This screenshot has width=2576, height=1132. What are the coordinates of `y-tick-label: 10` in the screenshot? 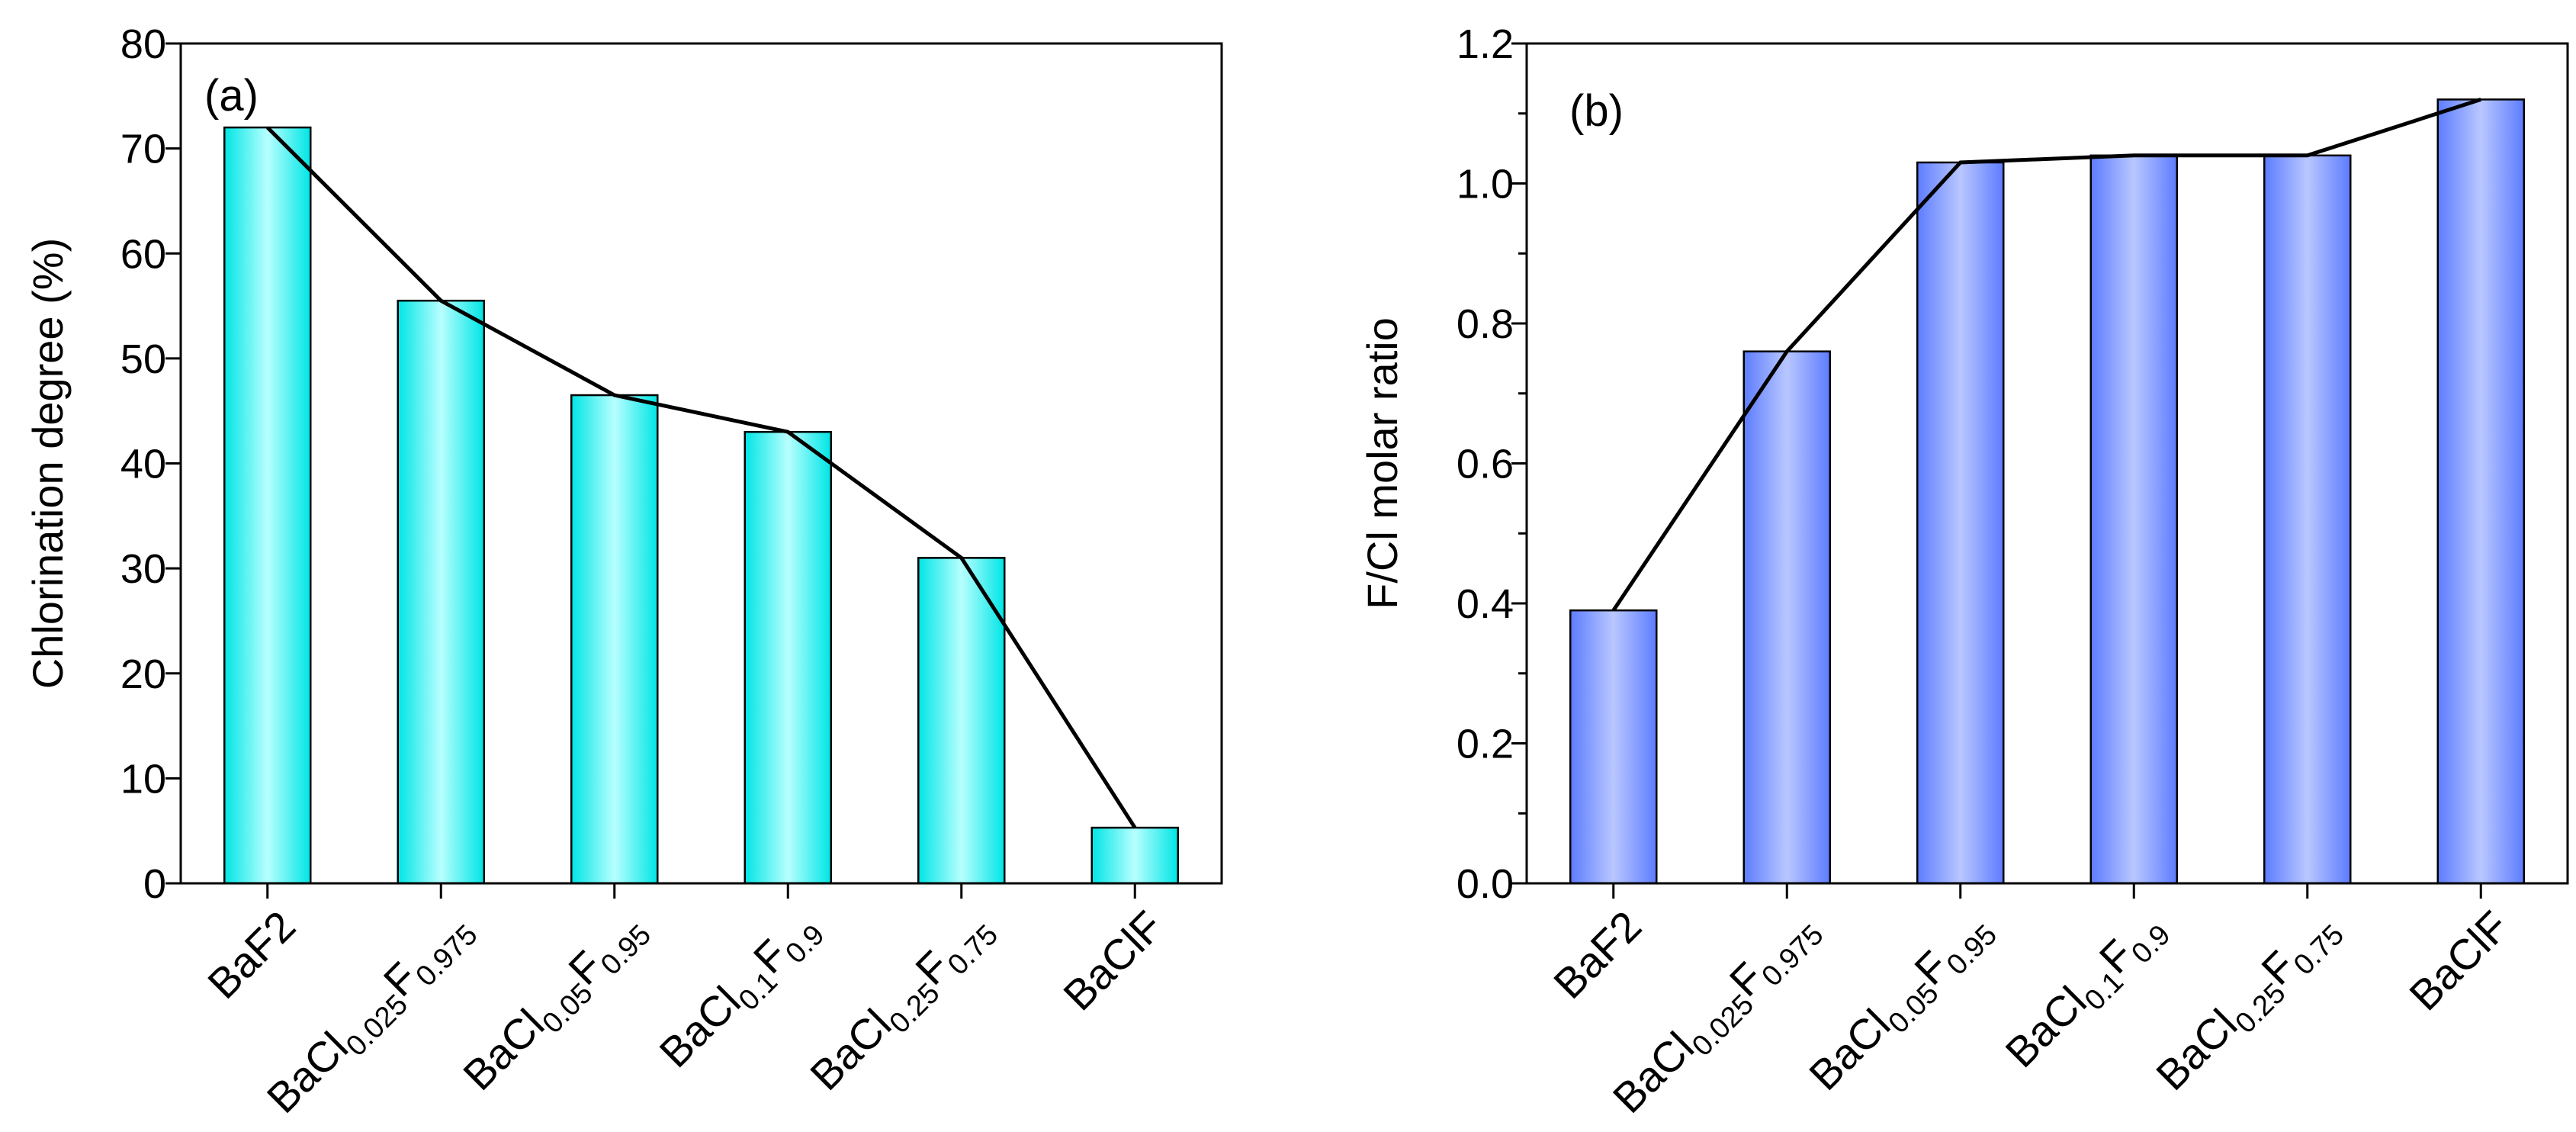 It's located at (143, 779).